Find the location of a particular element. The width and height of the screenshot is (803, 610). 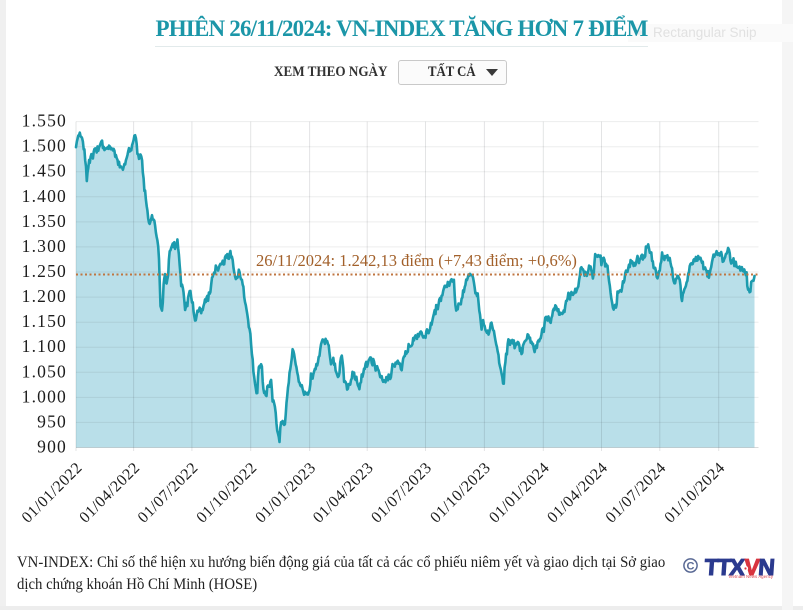

svg-text: 1.500 is located at coordinates (44, 146).